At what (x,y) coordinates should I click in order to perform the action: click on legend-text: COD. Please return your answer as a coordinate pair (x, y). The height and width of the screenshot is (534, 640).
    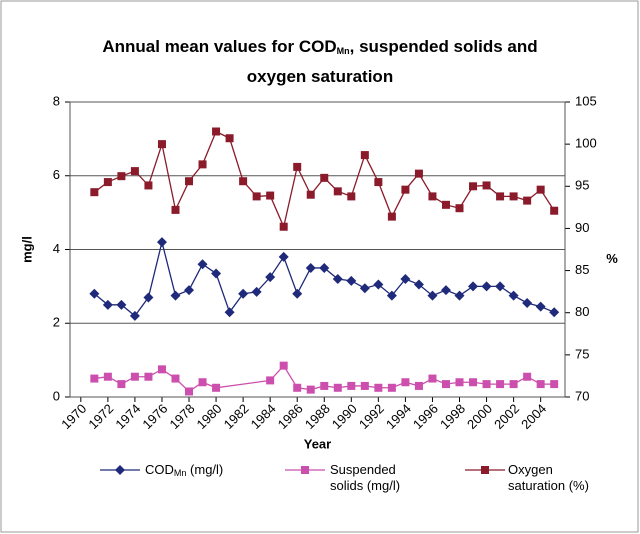
    Looking at the image, I should click on (159, 469).